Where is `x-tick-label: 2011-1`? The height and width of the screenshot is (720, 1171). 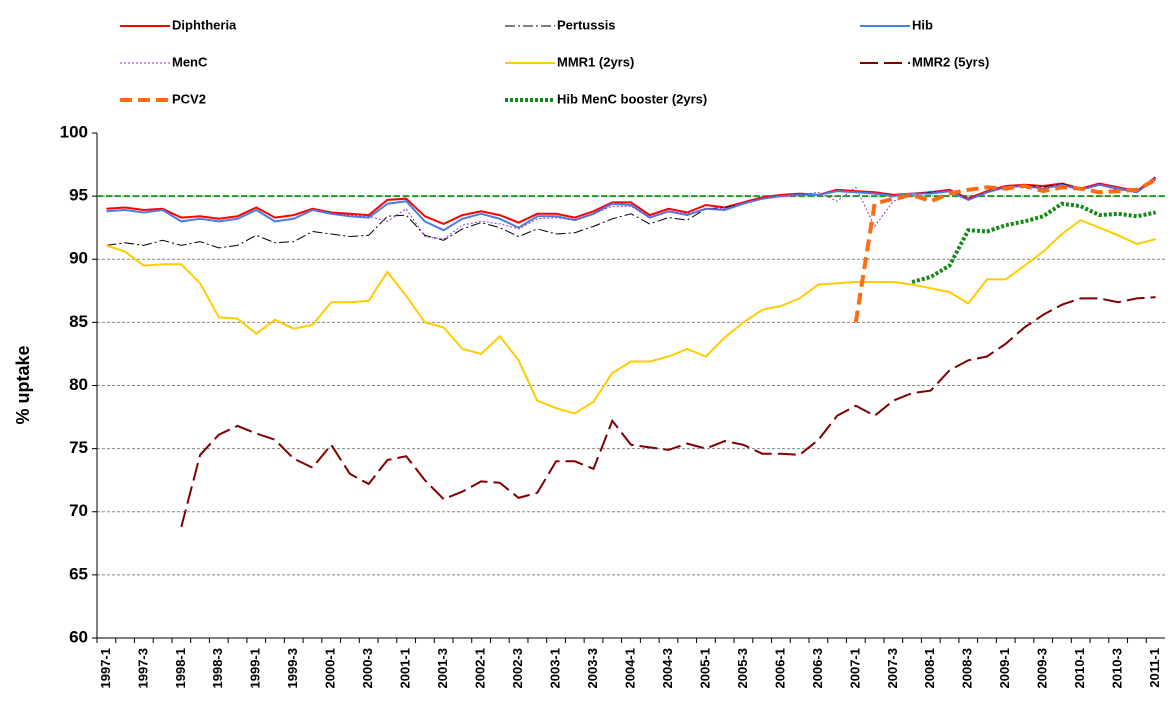 x-tick-label: 2011-1 is located at coordinates (1154, 668).